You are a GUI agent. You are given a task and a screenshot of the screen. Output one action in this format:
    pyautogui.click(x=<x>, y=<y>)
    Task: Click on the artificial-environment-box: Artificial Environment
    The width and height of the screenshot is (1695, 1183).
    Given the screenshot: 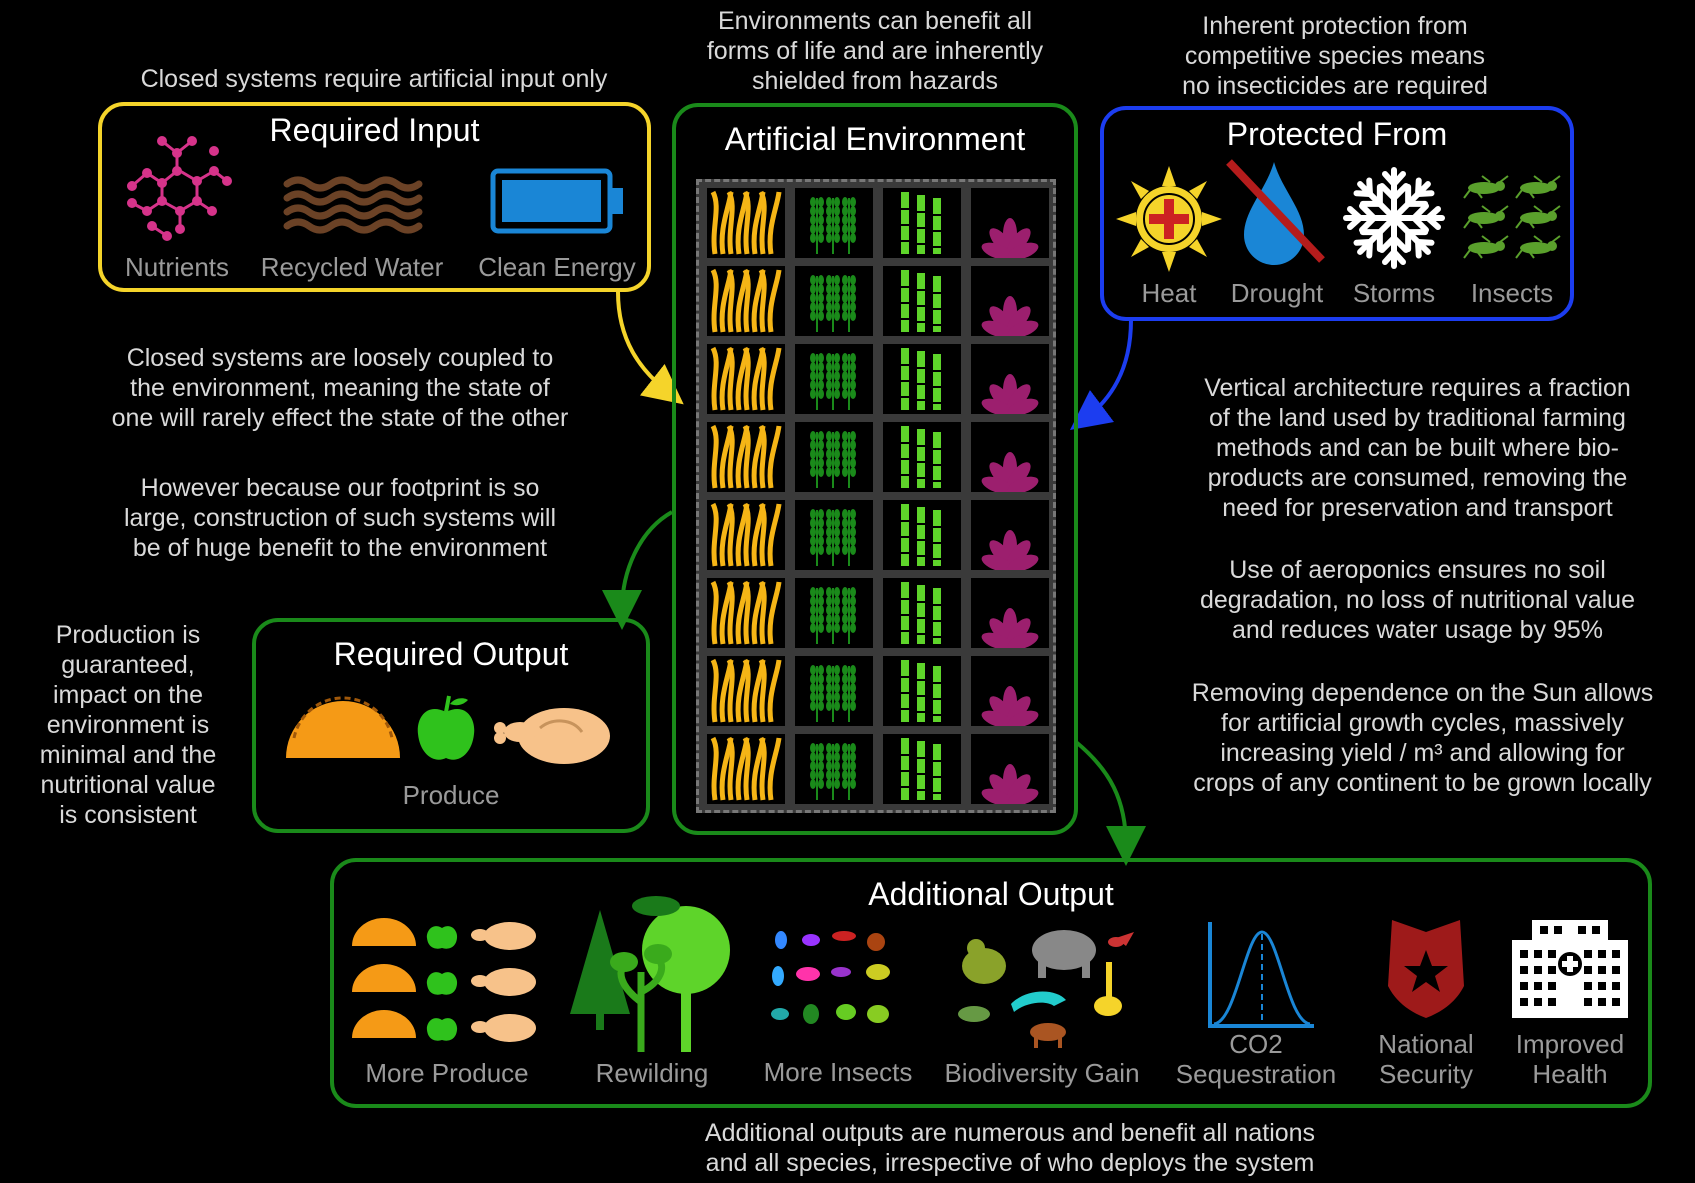 What is the action you would take?
    pyautogui.click(x=875, y=469)
    